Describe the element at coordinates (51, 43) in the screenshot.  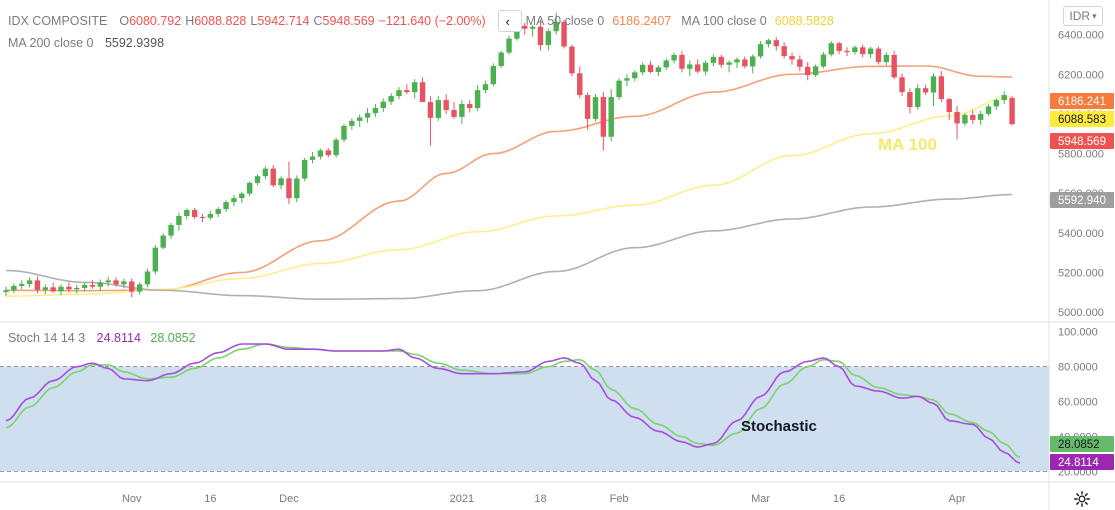
I see `ma200-label: MA 200 close 0` at that location.